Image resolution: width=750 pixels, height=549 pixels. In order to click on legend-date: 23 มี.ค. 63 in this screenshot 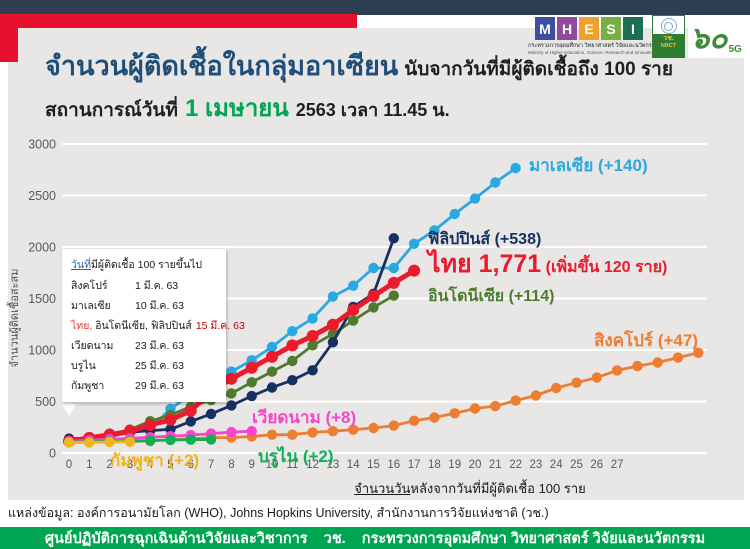, I will do `click(159, 346)`.